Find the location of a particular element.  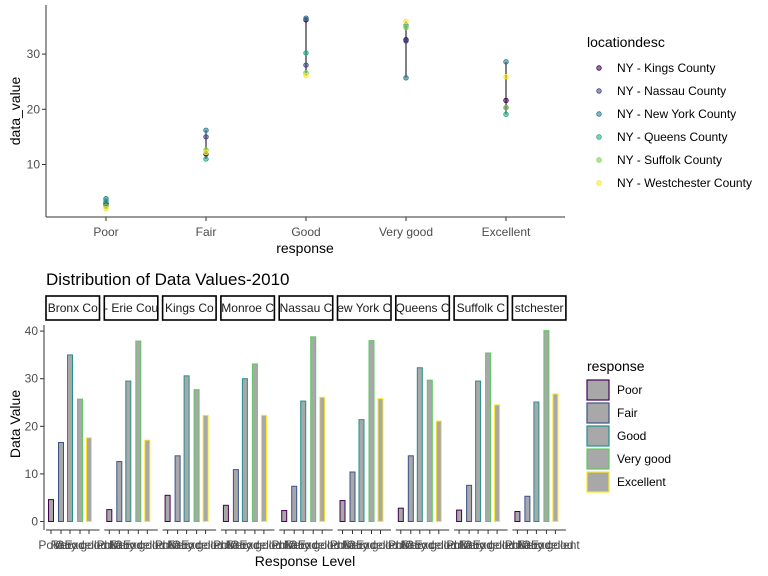

legend-label: Poor is located at coordinates (629, 390).